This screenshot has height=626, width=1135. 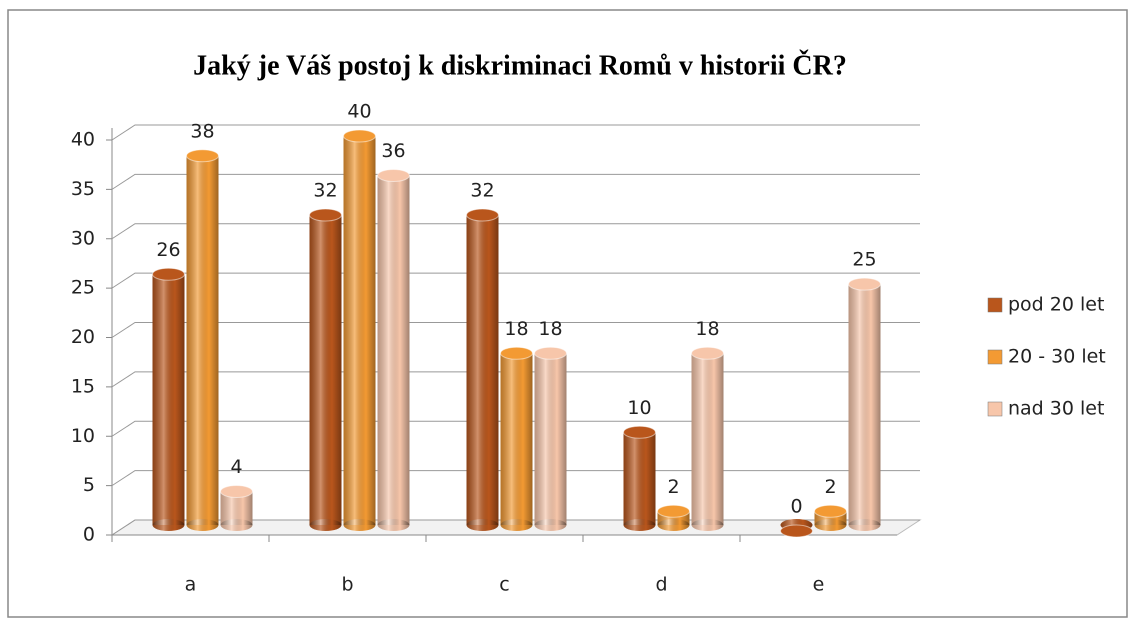 What do you see at coordinates (1056, 409) in the screenshot?
I see `legend-label: nad 30 let` at bounding box center [1056, 409].